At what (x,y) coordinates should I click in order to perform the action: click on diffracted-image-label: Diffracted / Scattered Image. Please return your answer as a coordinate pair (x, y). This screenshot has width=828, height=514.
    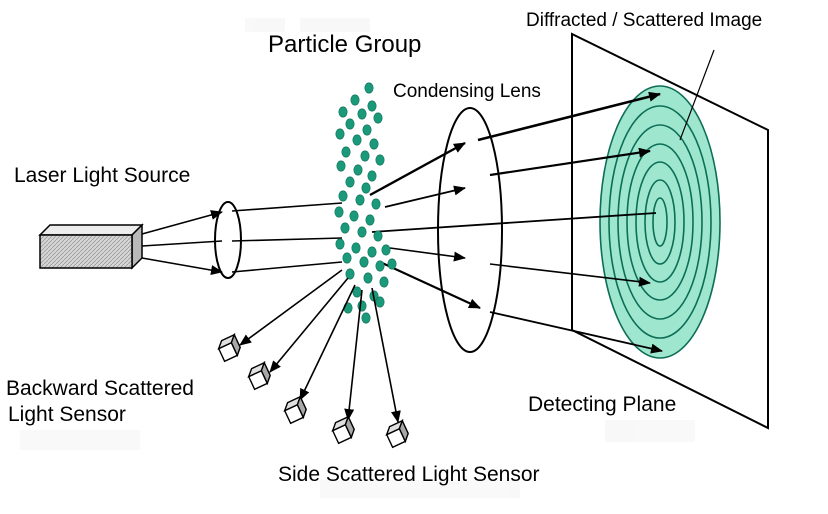
    Looking at the image, I should click on (644, 20).